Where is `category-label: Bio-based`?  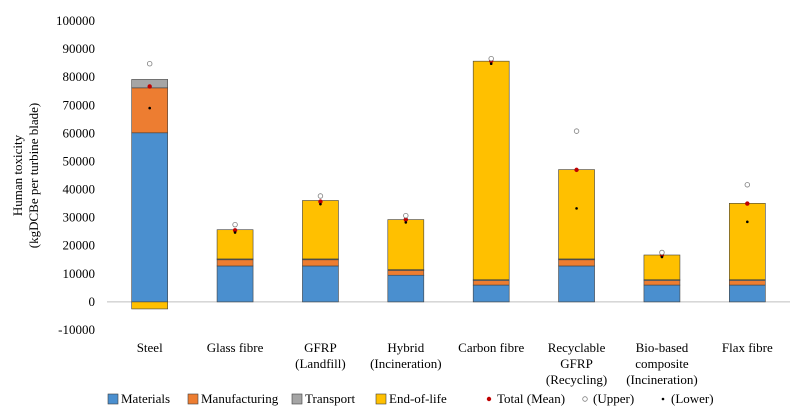 category-label: Bio-based is located at coordinates (662, 347).